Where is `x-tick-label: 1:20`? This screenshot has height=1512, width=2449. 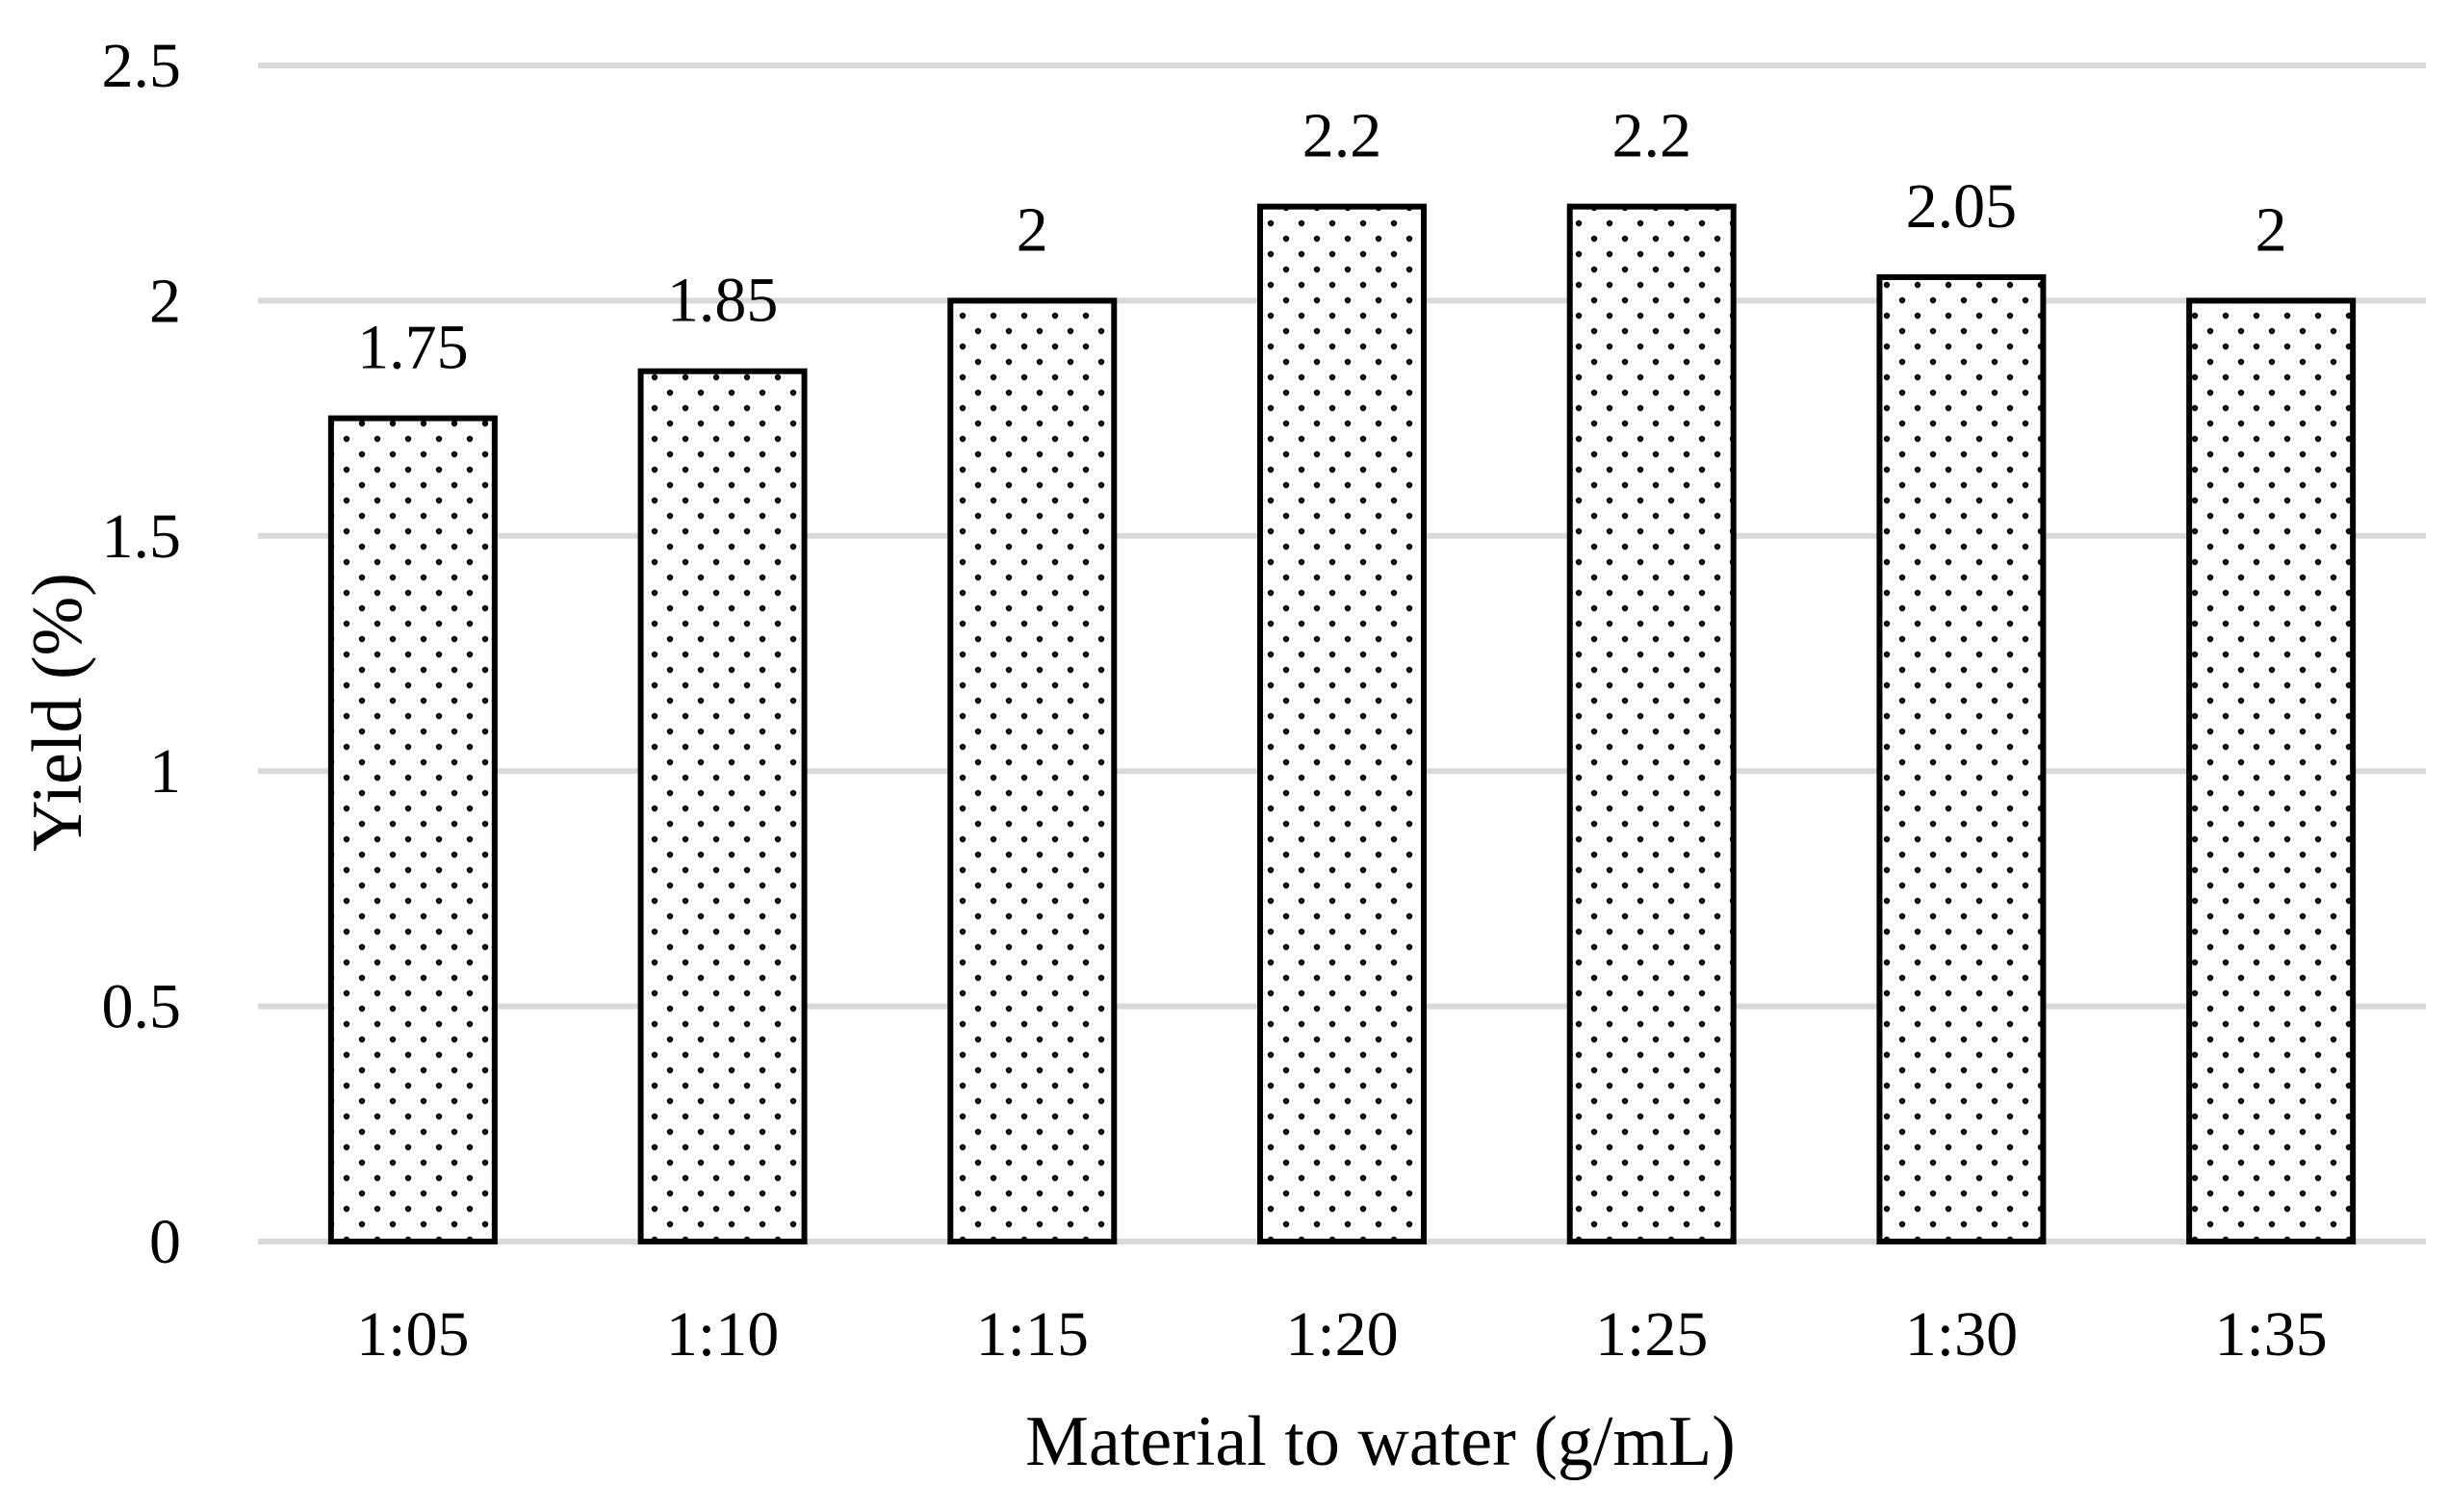
x-tick-label: 1:20 is located at coordinates (1341, 1334).